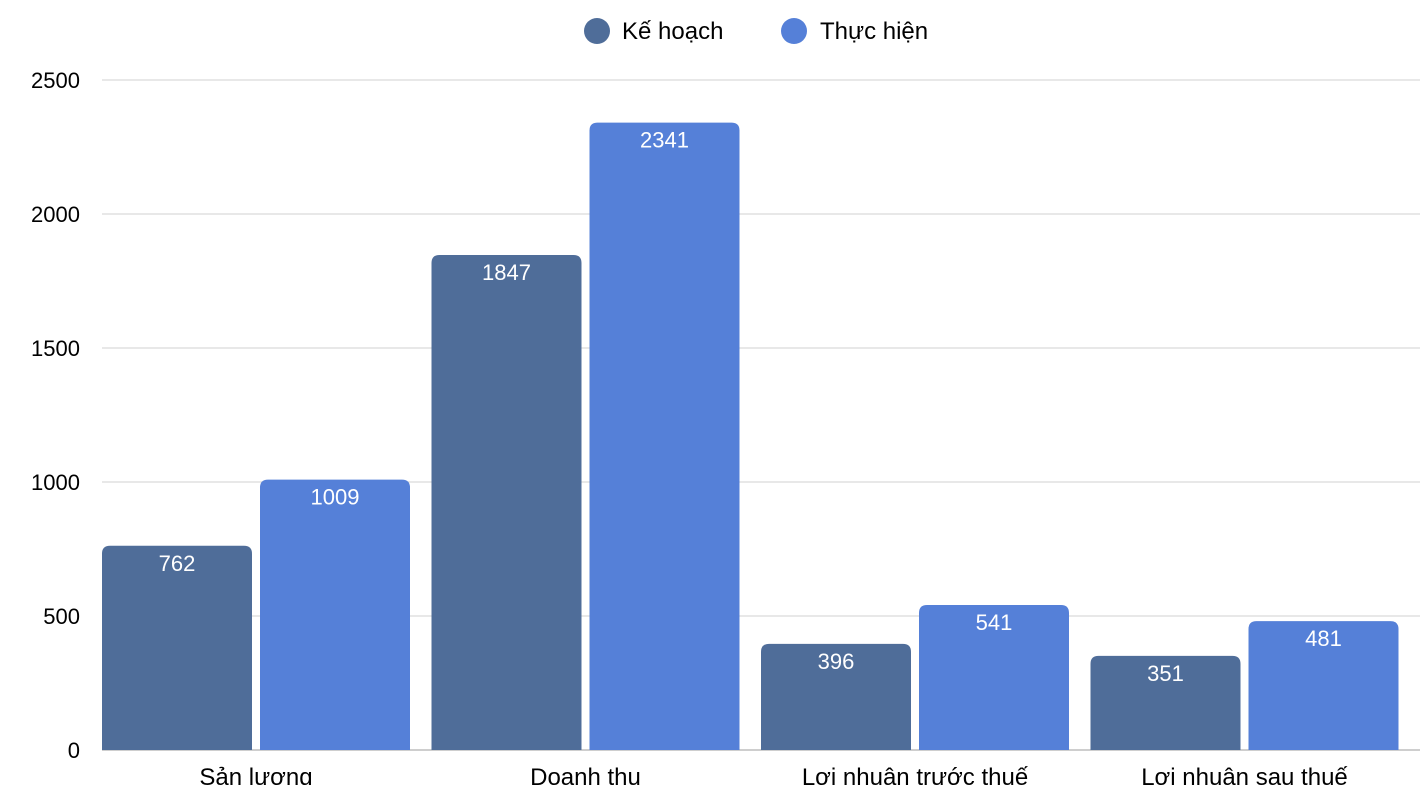 This screenshot has height=790, width=1420. I want to click on data-label: 2341, so click(664, 140).